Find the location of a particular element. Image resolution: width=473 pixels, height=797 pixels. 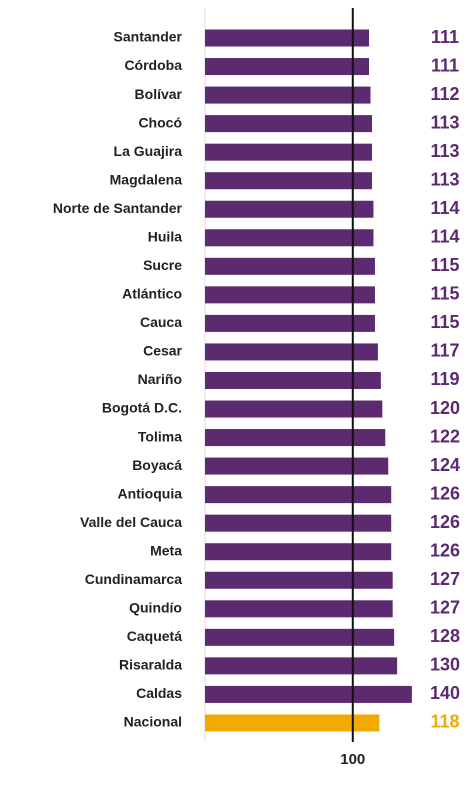

value-label: 140 is located at coordinates (445, 693).